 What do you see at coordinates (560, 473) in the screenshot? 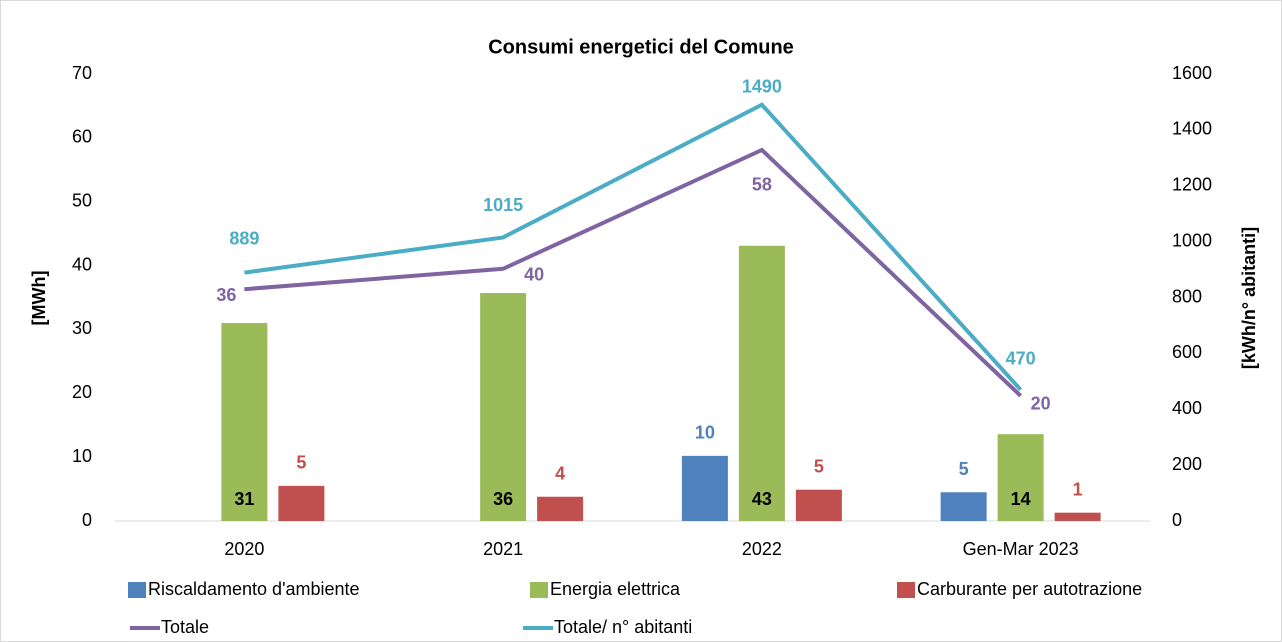
I see `data-label: 4` at bounding box center [560, 473].